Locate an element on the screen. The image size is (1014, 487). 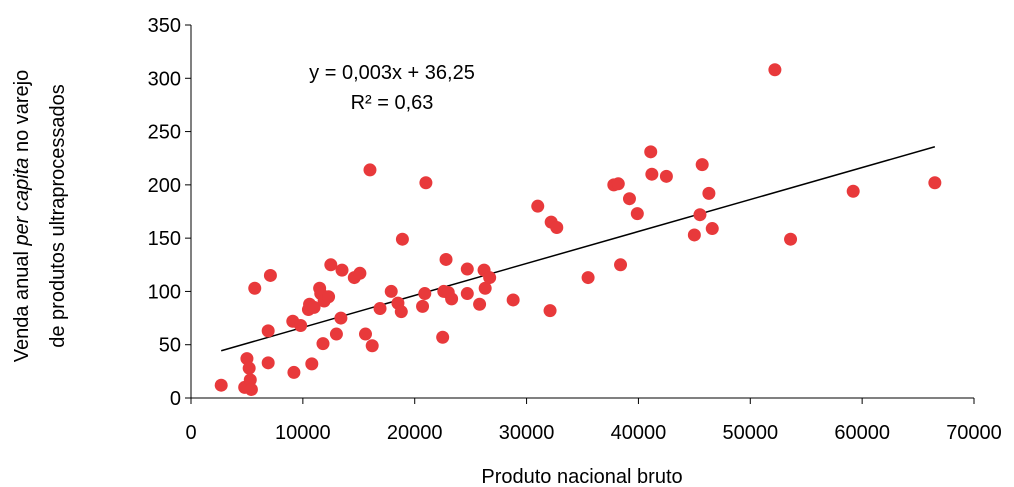
y-axis-label-line2: de produtos ultraprocessados is located at coordinates (58, 216).